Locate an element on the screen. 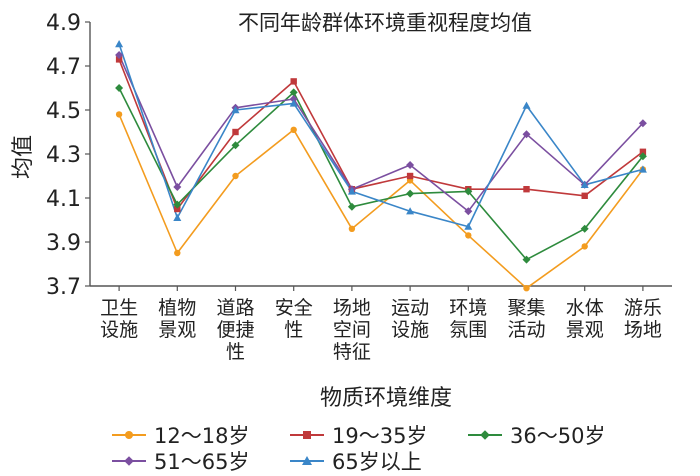 Image resolution: width=700 pixels, height=476 pixels. x-tick-label: 水体景观 is located at coordinates (585, 319).